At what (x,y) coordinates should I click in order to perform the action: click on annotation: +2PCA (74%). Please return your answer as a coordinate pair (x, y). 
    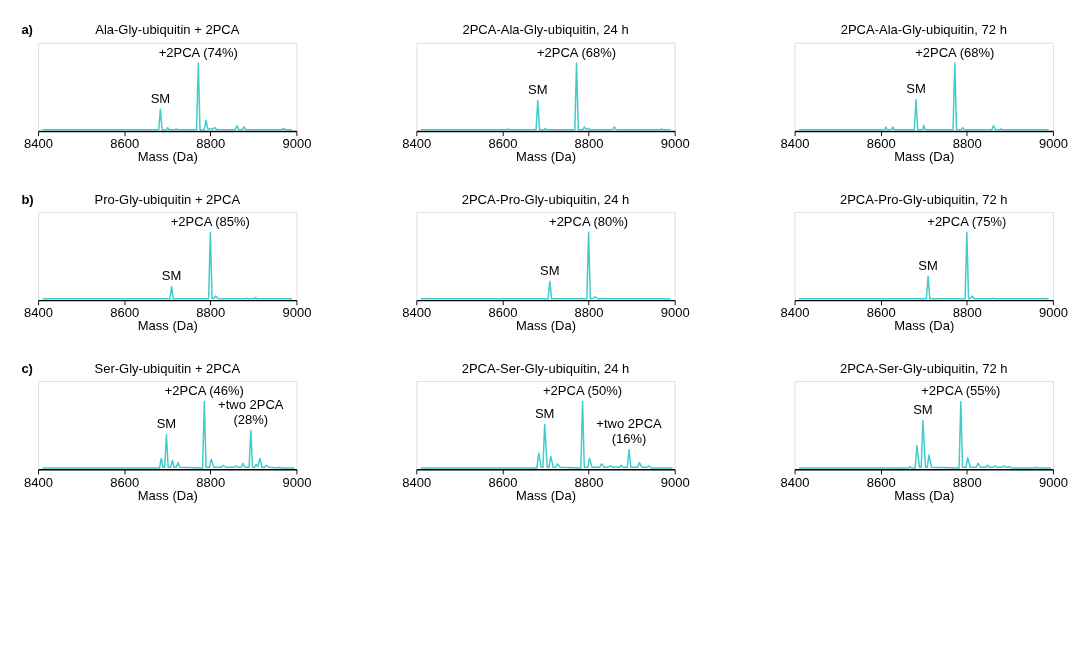
    Looking at the image, I should click on (198, 52).